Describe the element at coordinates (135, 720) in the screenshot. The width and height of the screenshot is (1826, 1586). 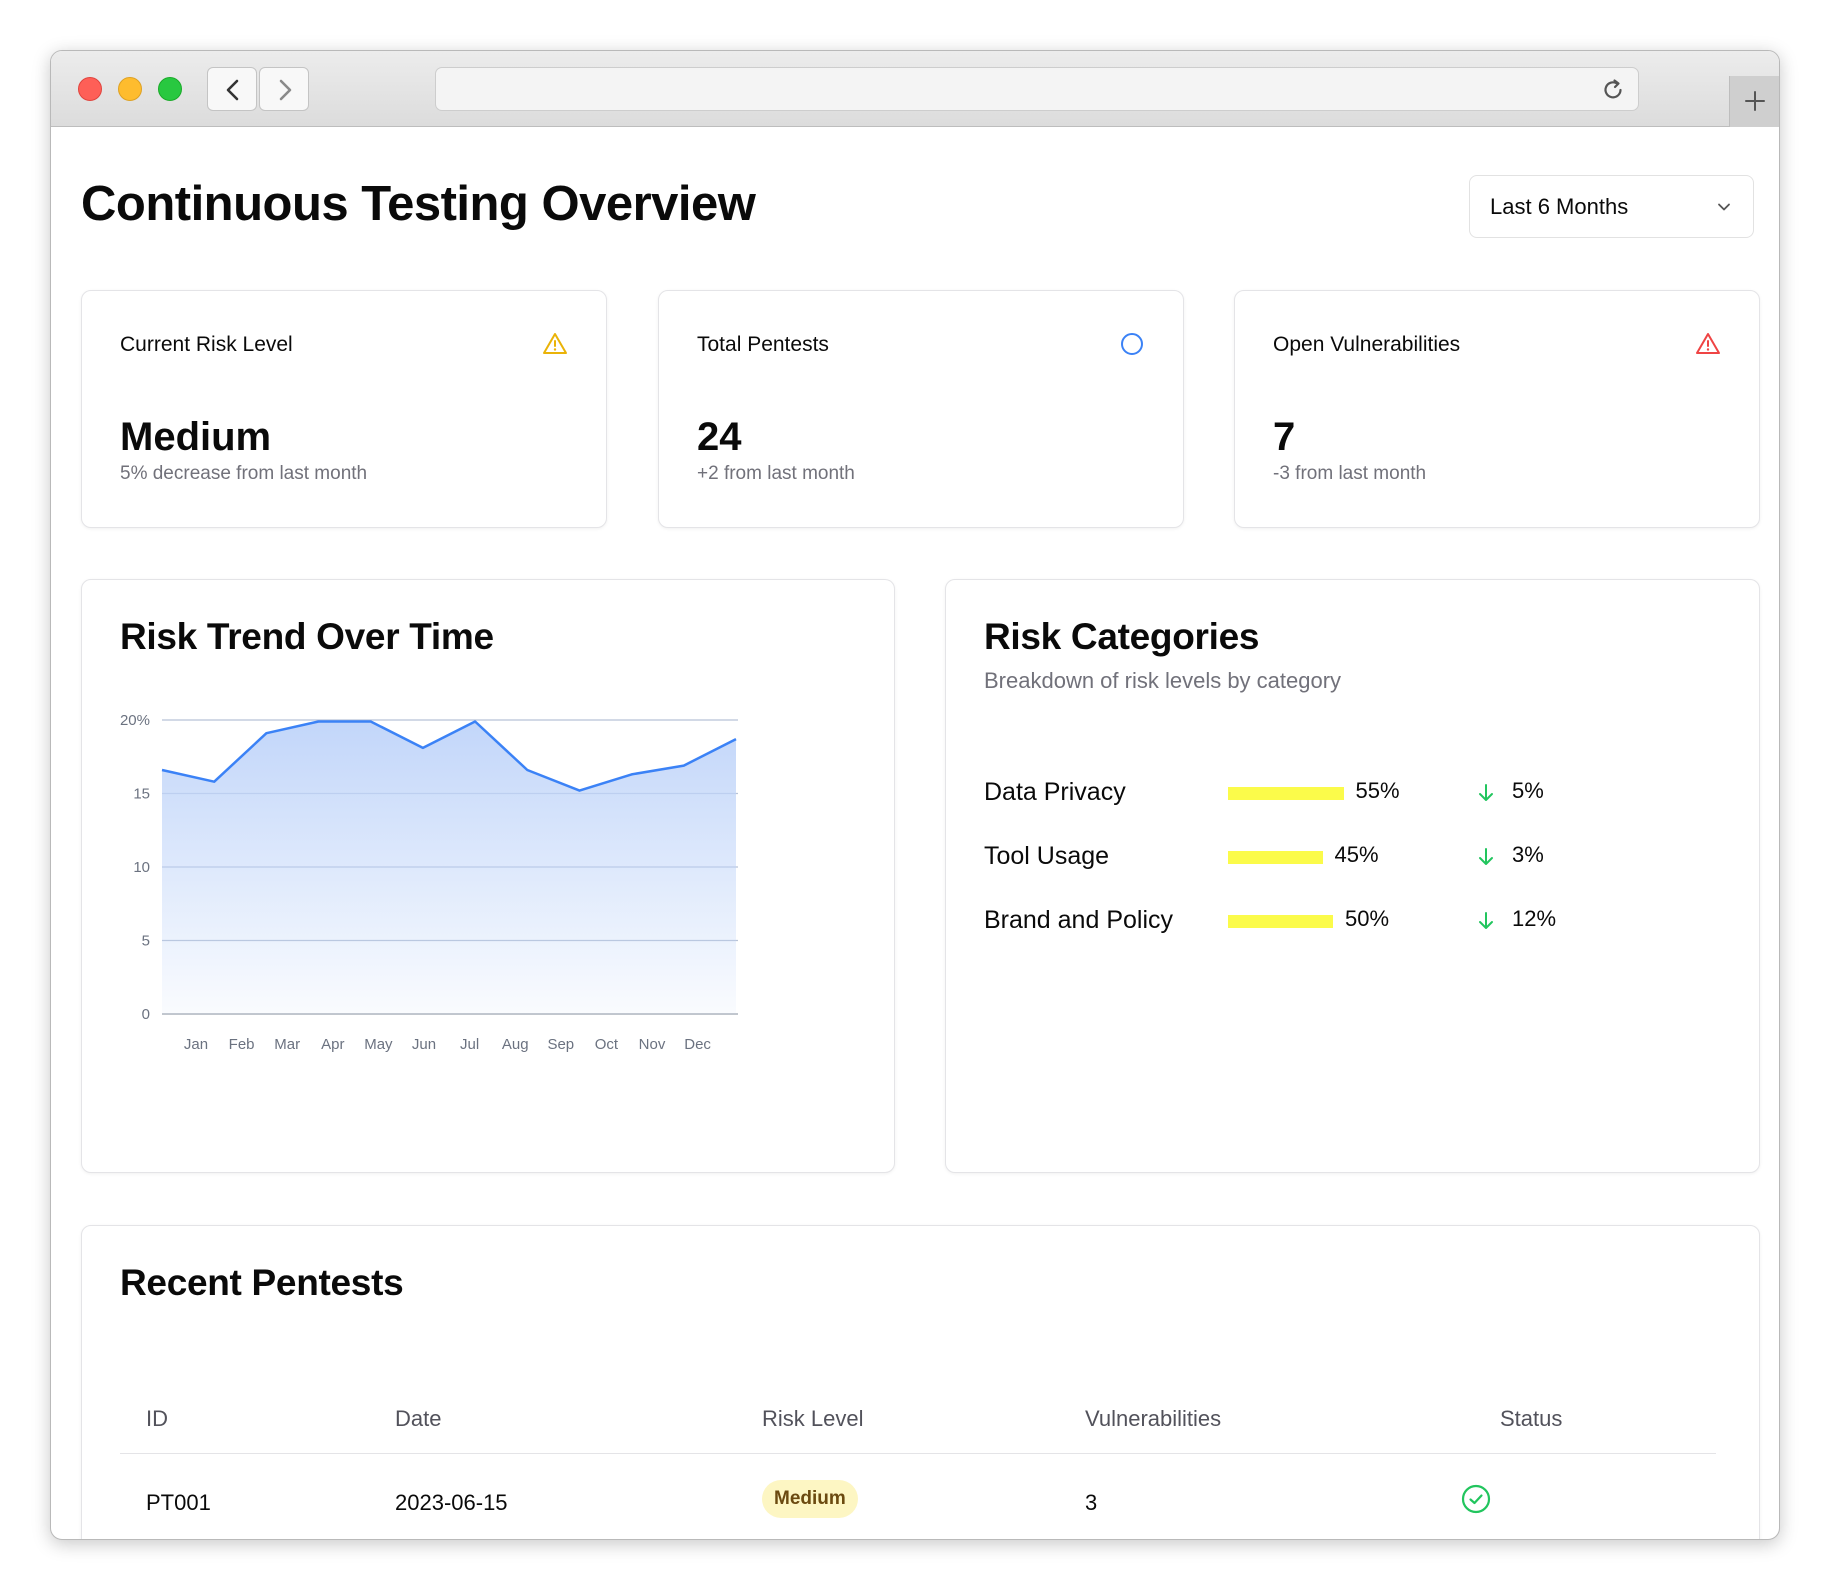
I see `y-tick-label: 20%` at that location.